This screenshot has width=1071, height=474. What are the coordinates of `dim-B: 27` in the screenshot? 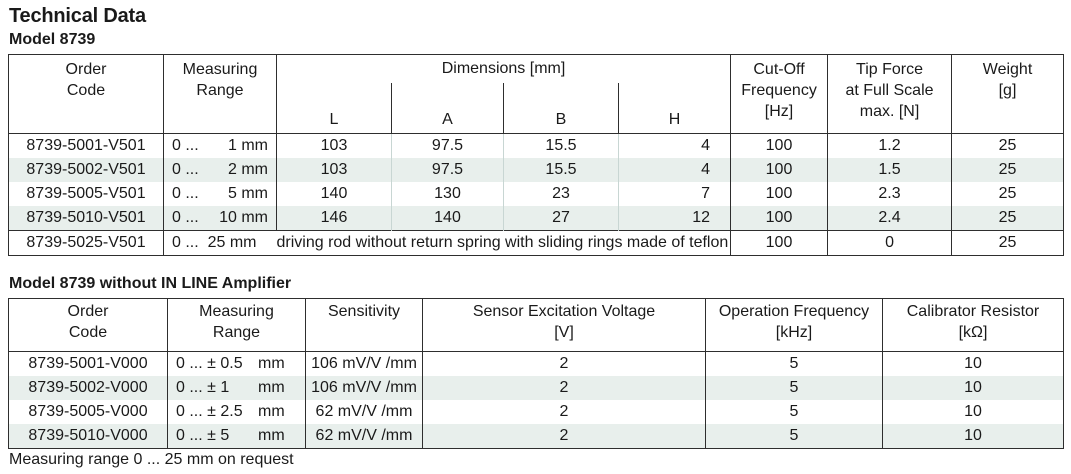 It's located at (561, 218).